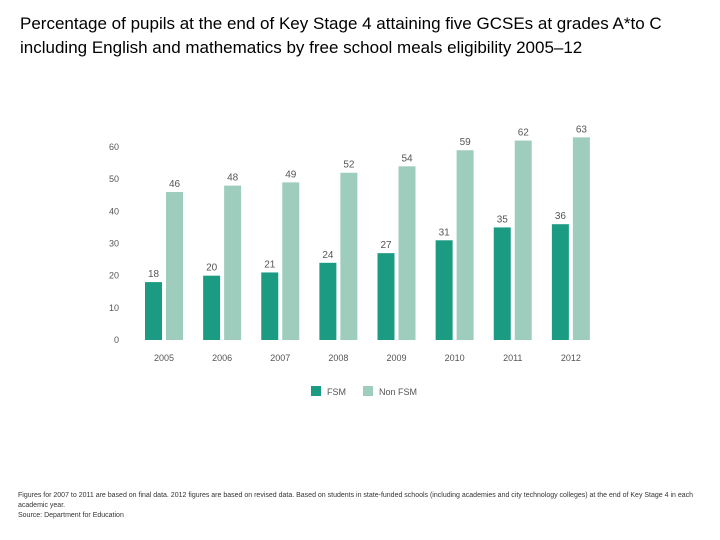 The width and height of the screenshot is (720, 540). I want to click on y-tick-label: 30, so click(114, 244).